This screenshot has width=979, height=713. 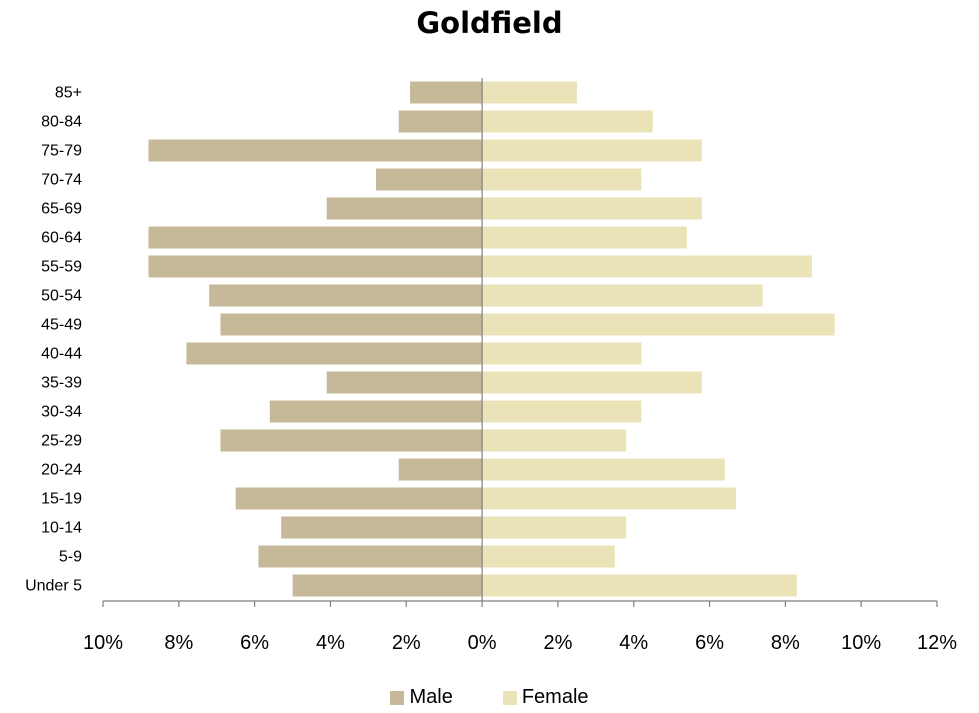 What do you see at coordinates (397, 697) in the screenshot?
I see `legend-swatch-male` at bounding box center [397, 697].